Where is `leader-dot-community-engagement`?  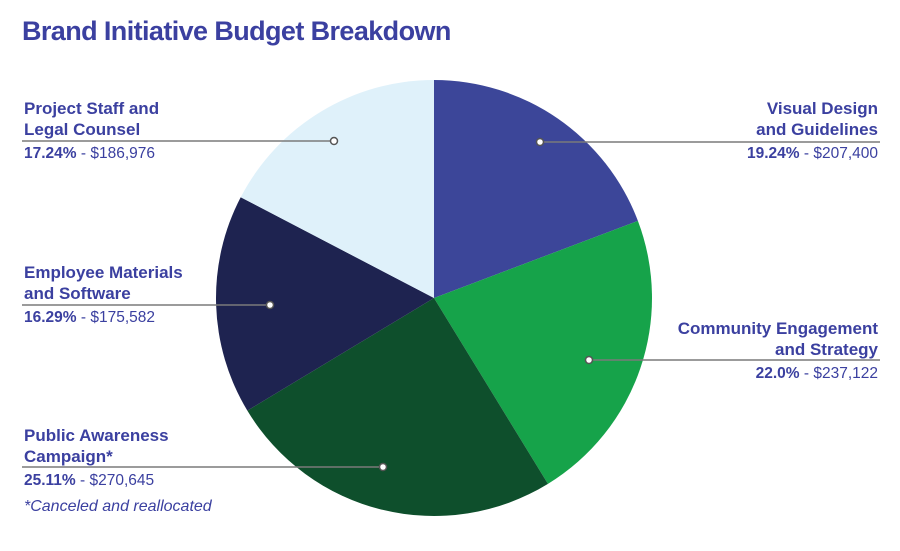 leader-dot-community-engagement is located at coordinates (589, 360).